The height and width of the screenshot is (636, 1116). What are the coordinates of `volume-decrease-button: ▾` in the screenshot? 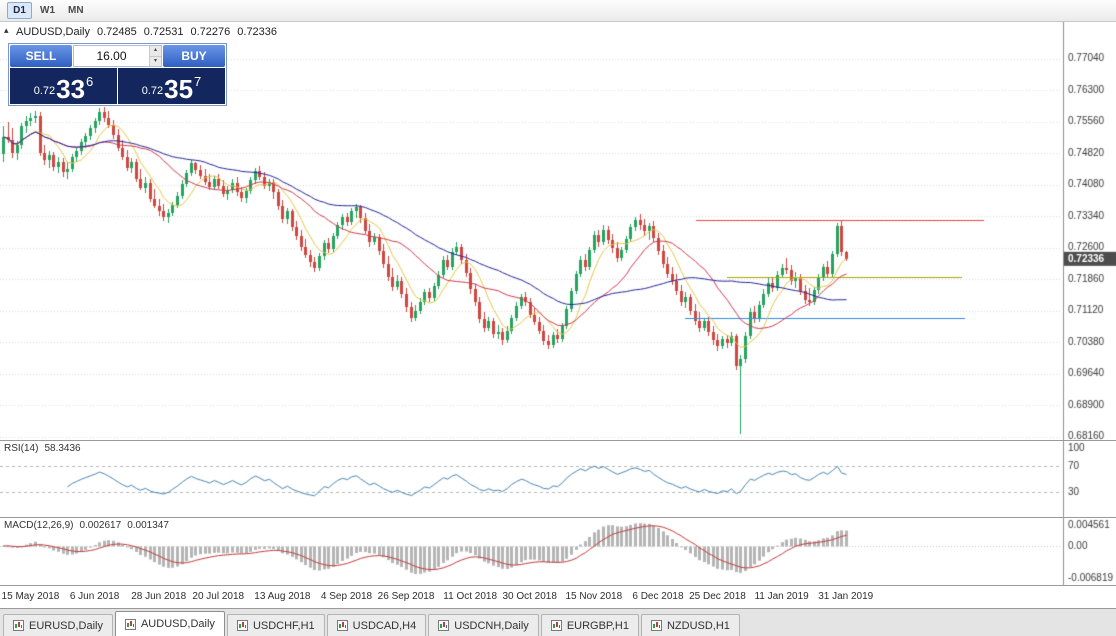 It's located at (155, 60).